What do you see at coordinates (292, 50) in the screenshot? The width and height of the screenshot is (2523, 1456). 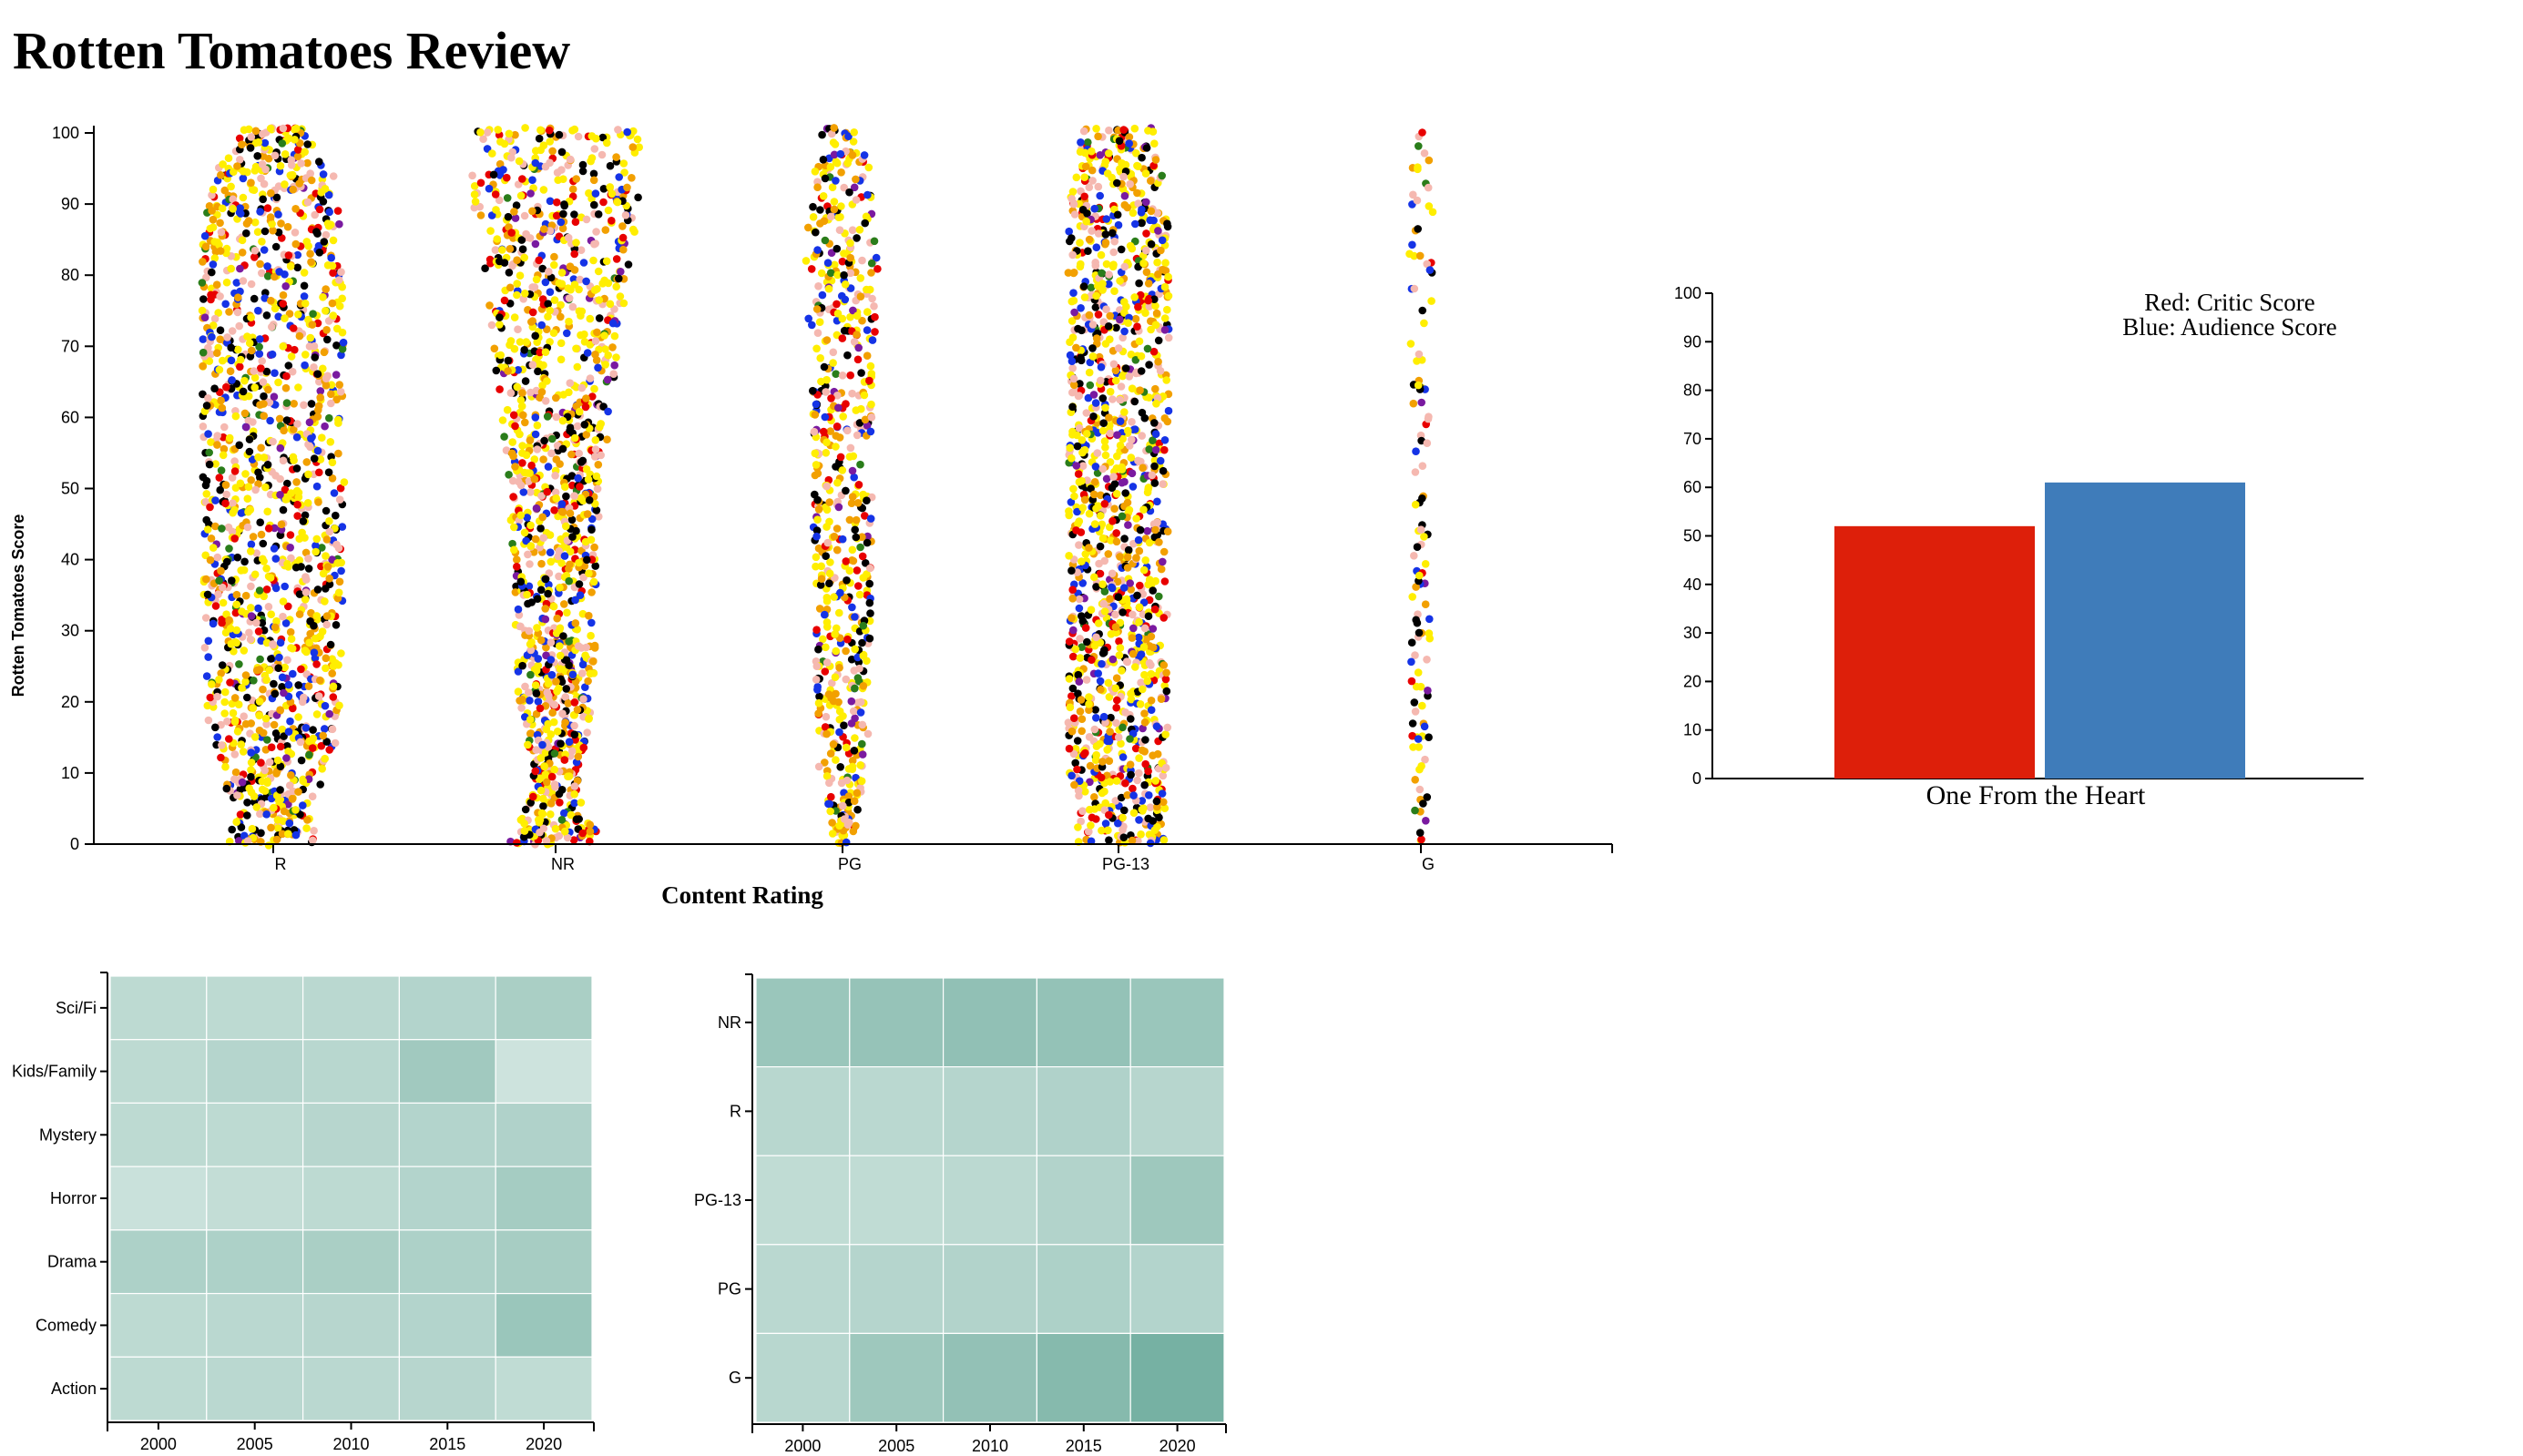 I see `page-title: Rotten Tomatoes Review` at bounding box center [292, 50].